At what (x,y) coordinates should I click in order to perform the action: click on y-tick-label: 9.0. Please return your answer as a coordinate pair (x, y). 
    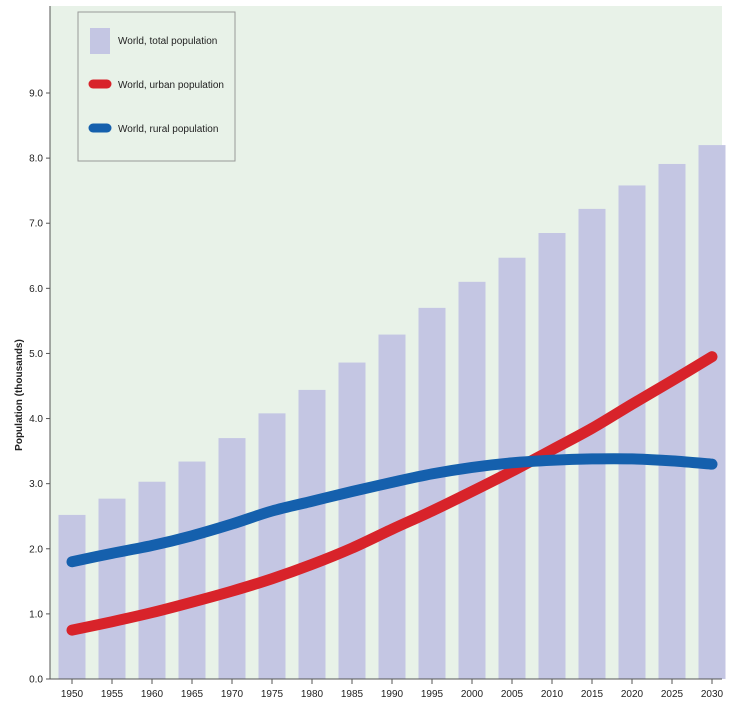
    Looking at the image, I should click on (36, 94).